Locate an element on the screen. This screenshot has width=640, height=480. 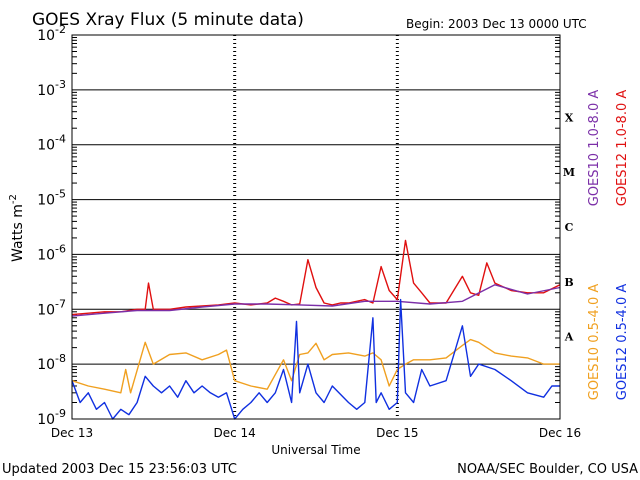
x-tick-label: Dec 13 is located at coordinates (72, 433).